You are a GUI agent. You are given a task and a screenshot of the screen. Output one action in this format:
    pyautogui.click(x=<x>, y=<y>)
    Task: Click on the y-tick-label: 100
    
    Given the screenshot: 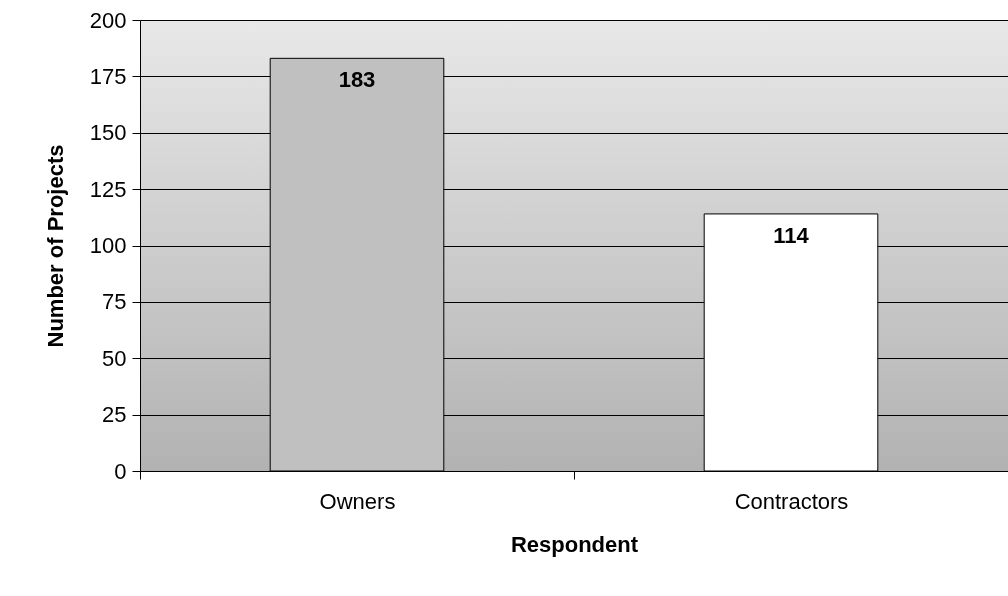 What is the action you would take?
    pyautogui.click(x=108, y=245)
    